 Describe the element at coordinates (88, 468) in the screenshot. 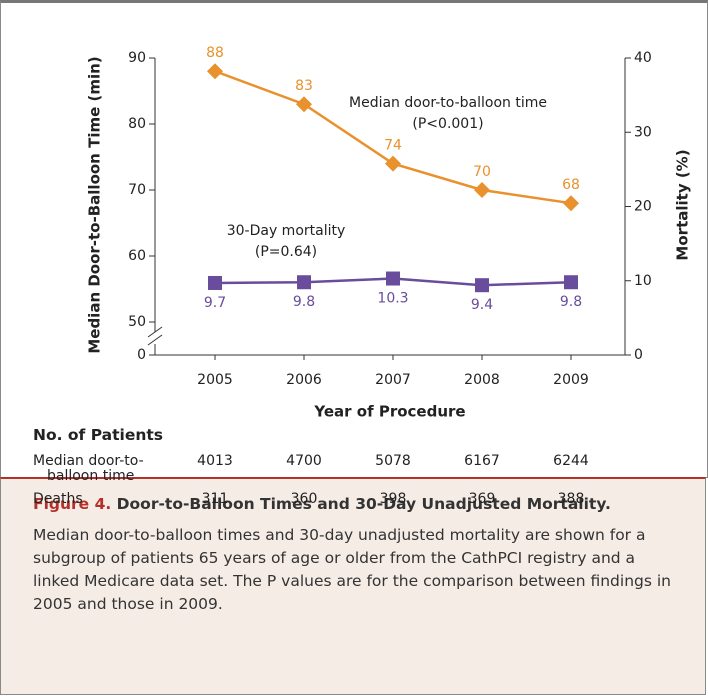

I see `row-label: Median door-to-balloon time` at that location.